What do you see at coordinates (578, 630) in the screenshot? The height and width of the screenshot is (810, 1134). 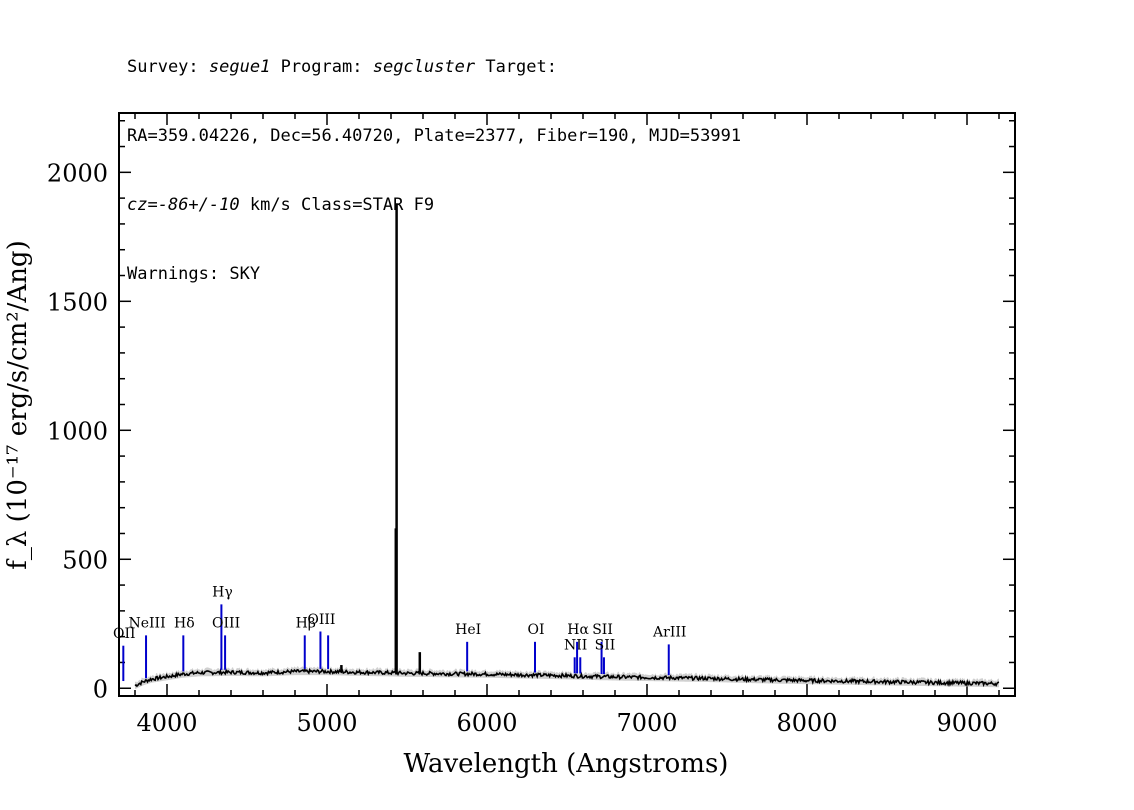 I see `emission-line-label: Hα` at bounding box center [578, 630].